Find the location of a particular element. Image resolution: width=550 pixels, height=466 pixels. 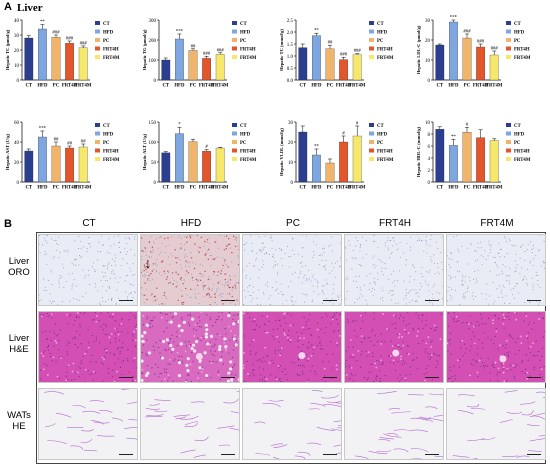

significance-label: ### is located at coordinates (495, 49).